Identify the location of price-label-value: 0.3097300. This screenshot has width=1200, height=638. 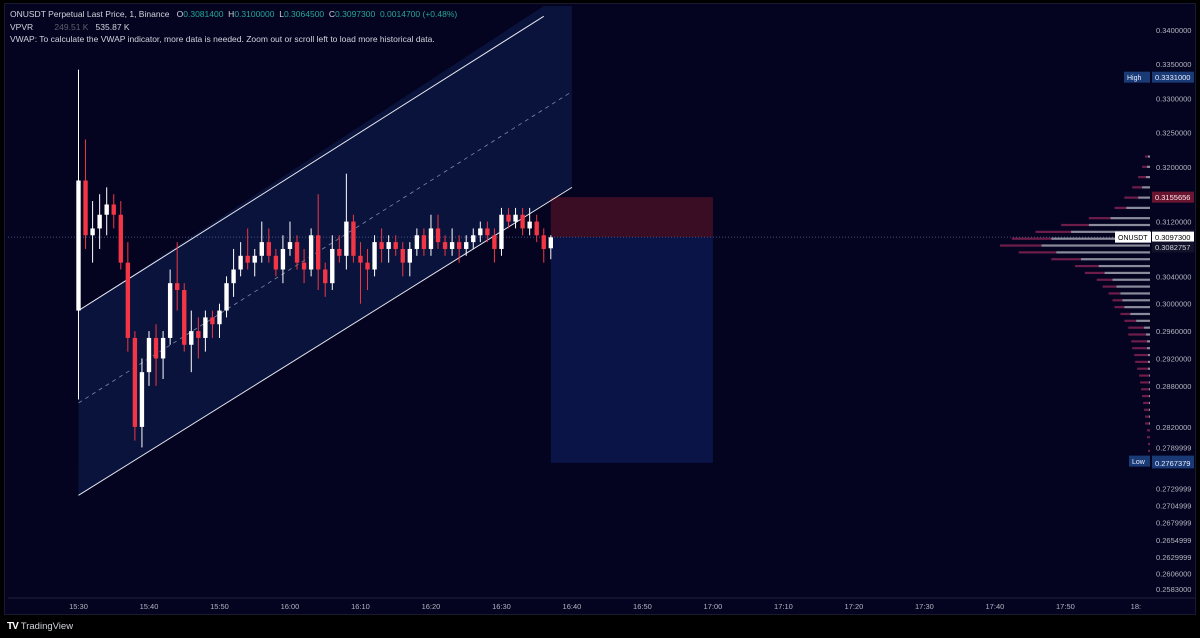
(1172, 237).